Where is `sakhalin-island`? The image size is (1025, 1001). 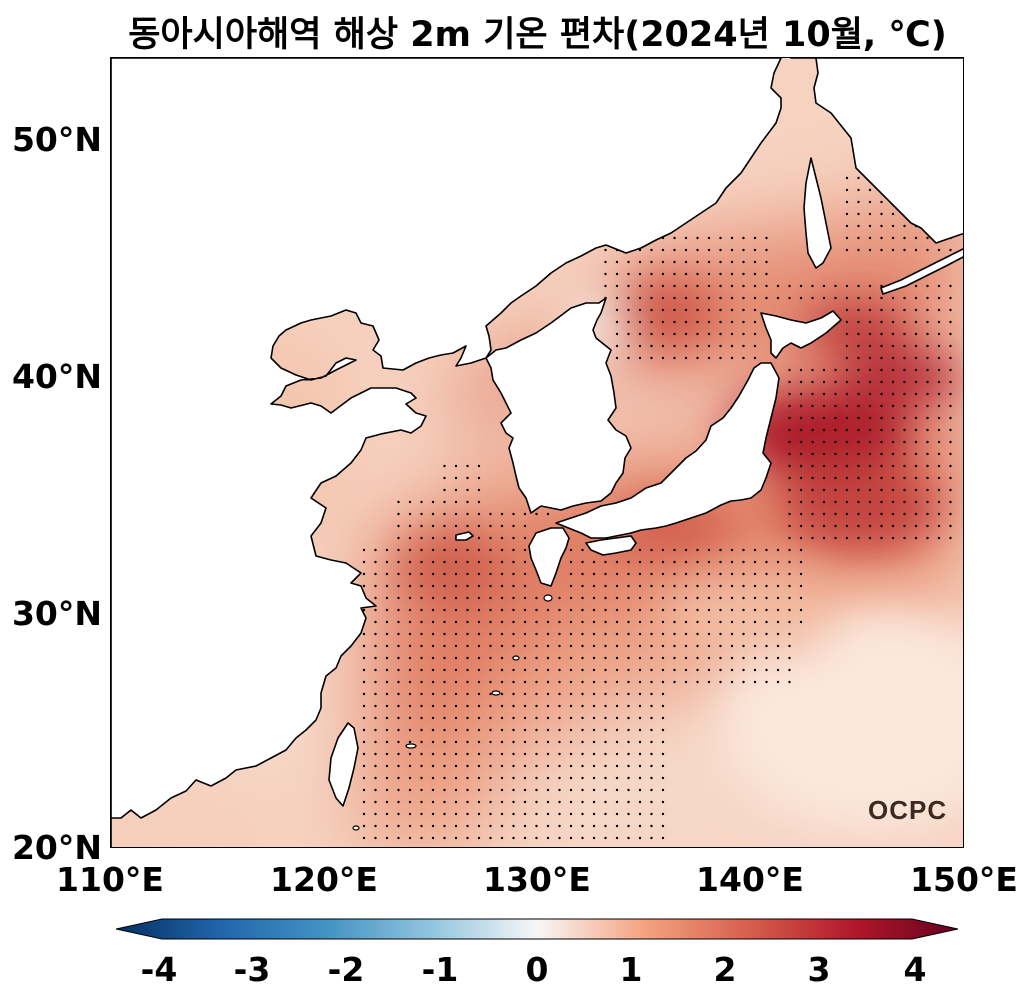 sakhalin-island is located at coordinates (817, 213).